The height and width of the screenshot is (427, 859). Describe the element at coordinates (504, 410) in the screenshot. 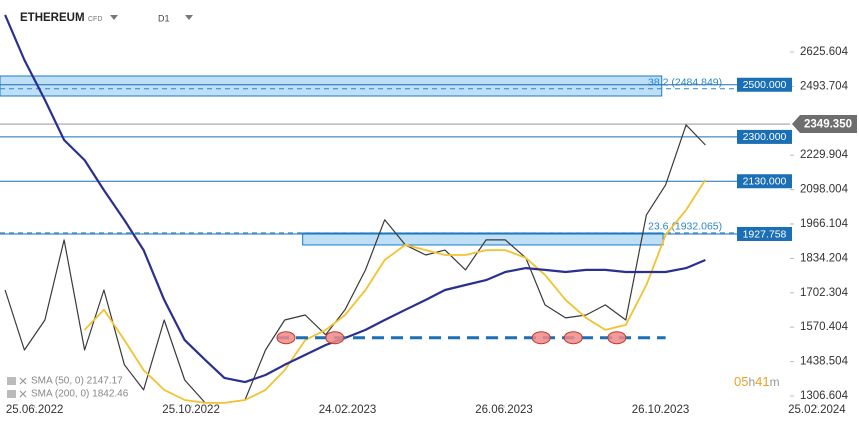

I see `x-tick-label: 26.06.2023` at that location.